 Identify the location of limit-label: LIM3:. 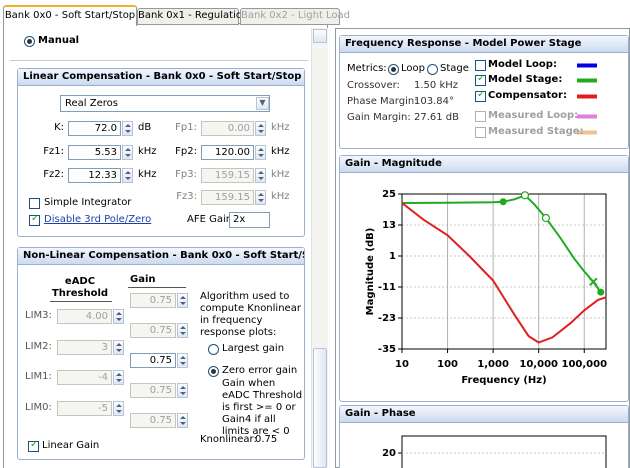
(38, 315).